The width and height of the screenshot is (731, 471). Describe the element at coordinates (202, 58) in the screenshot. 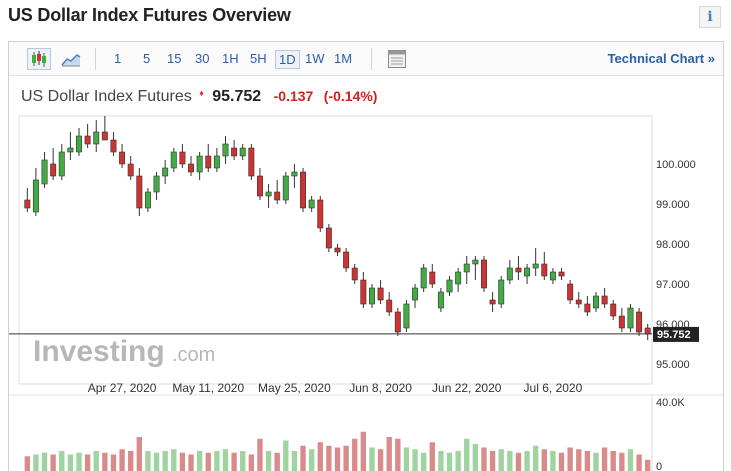

I see `timeframe-30m-button: 30` at that location.